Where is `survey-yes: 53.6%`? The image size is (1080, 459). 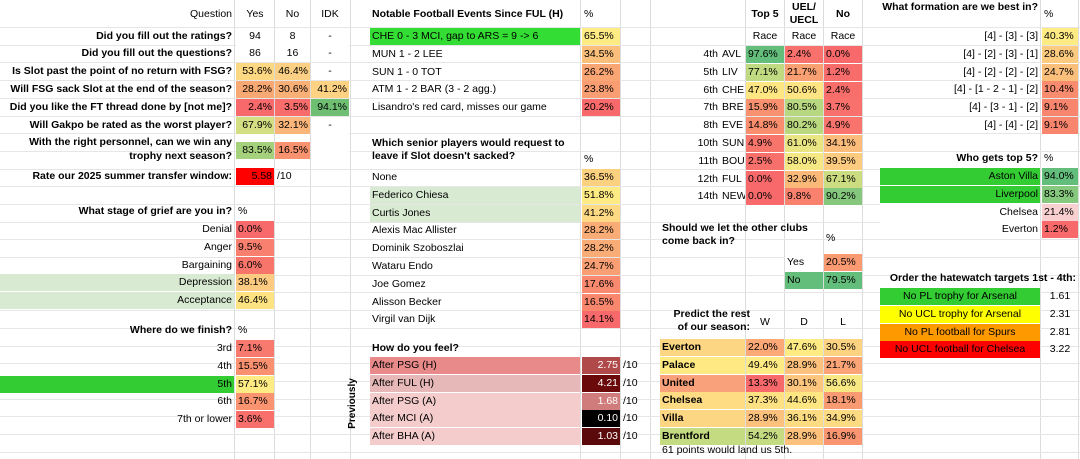 survey-yes: 53.6% is located at coordinates (255, 71).